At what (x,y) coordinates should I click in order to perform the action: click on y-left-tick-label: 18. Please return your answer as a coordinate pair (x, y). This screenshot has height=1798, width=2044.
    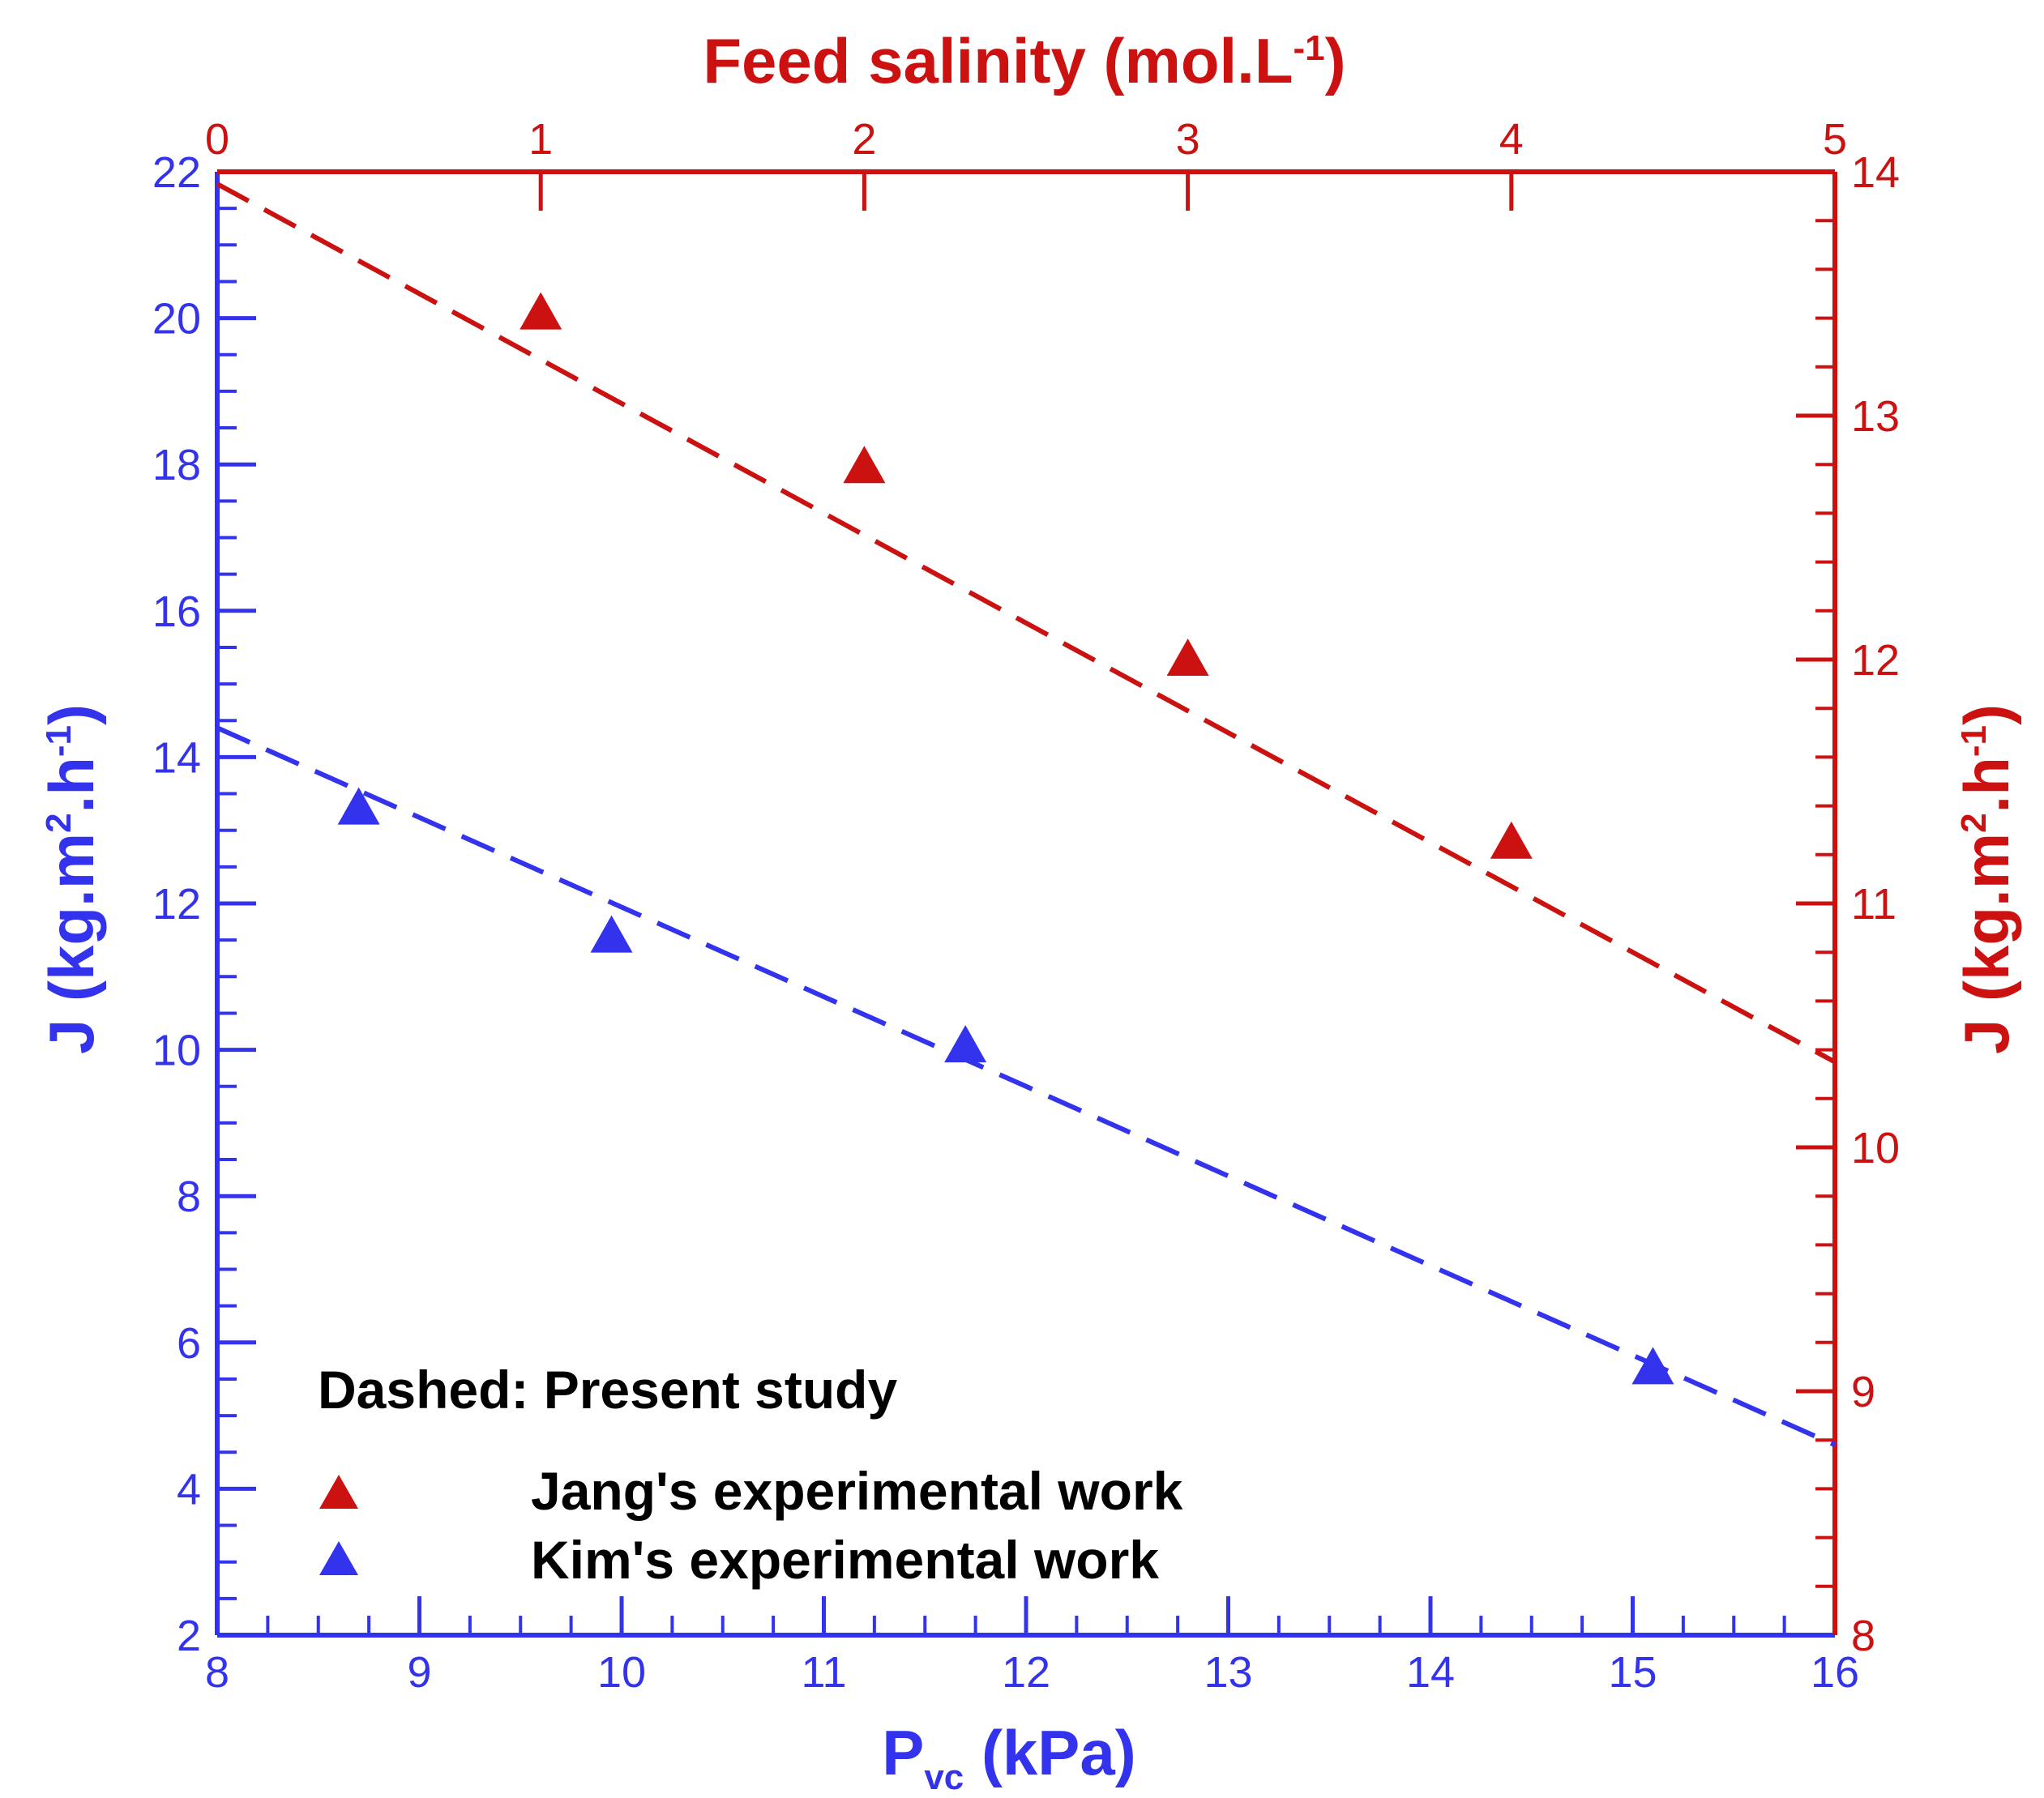
    Looking at the image, I should click on (176, 465).